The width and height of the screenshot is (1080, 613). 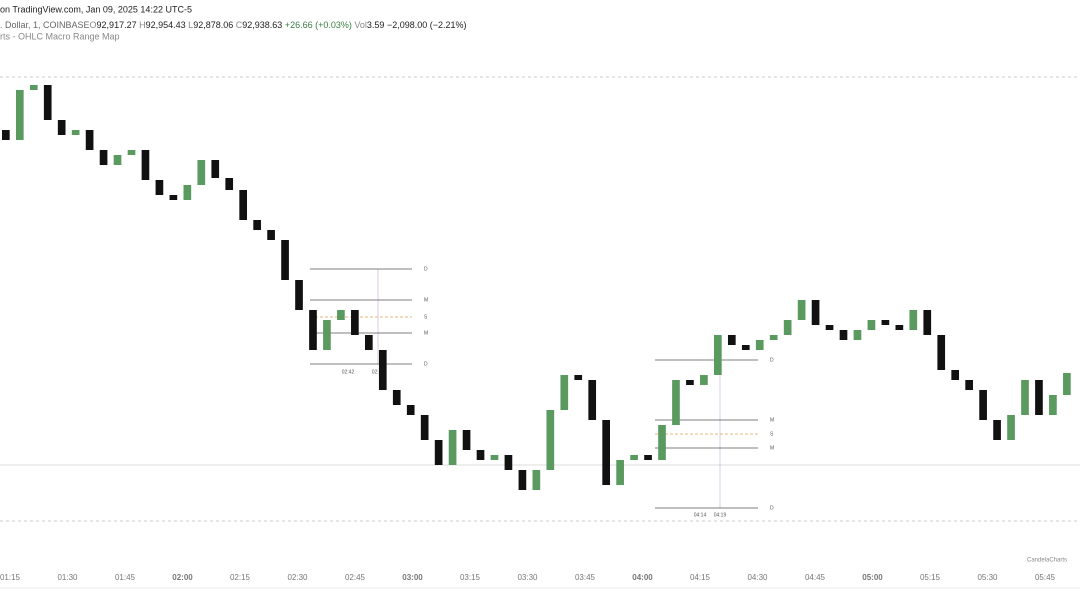 What do you see at coordinates (427, 25) in the screenshot?
I see `volume-change: −2,098.00 (−2.21%)` at bounding box center [427, 25].